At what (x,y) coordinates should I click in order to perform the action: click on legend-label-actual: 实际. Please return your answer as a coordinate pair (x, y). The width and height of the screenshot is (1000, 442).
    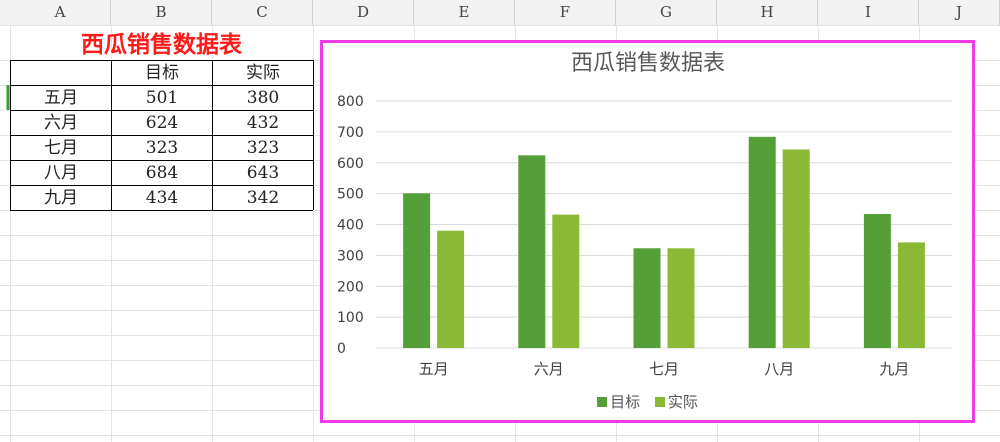
    Looking at the image, I should click on (682, 402).